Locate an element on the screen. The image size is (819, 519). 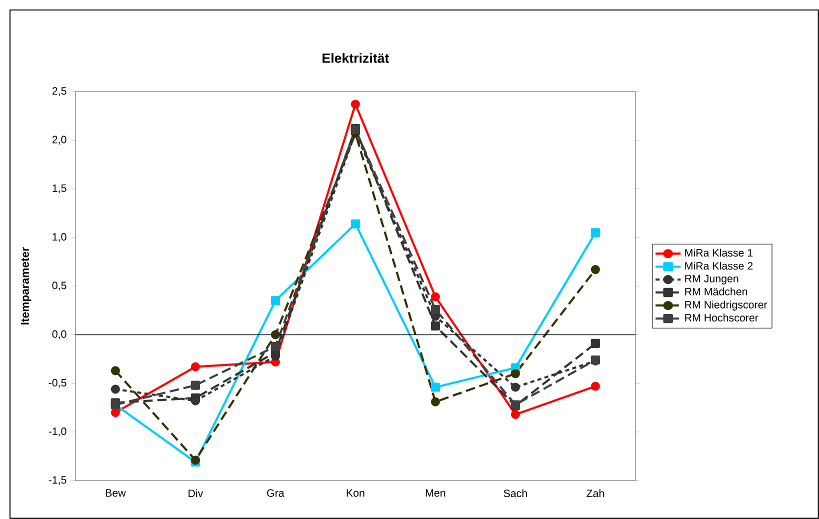
legend-label: RM Jungen is located at coordinates (711, 279).